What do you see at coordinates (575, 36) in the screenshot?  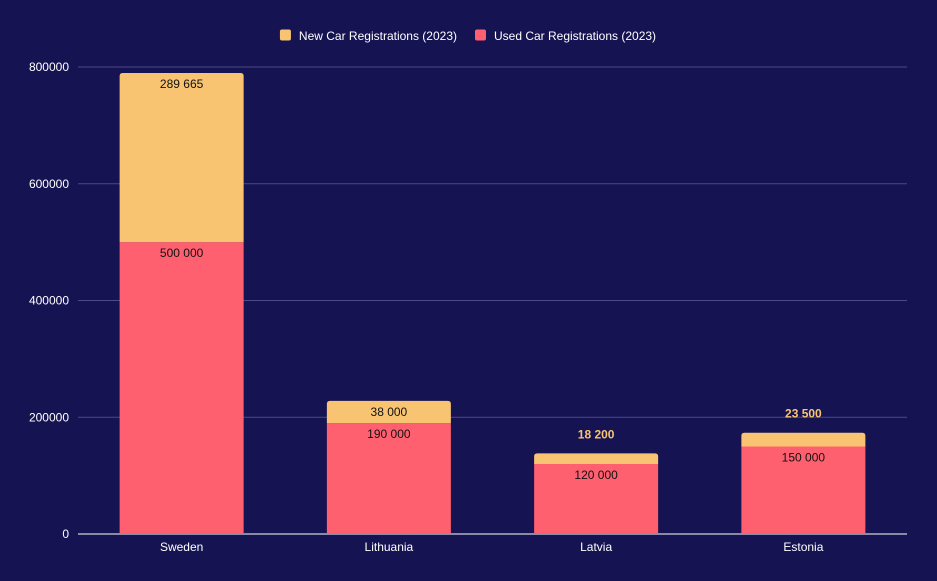 I see `legend-label-used: Used Car Registrations (2023)` at bounding box center [575, 36].